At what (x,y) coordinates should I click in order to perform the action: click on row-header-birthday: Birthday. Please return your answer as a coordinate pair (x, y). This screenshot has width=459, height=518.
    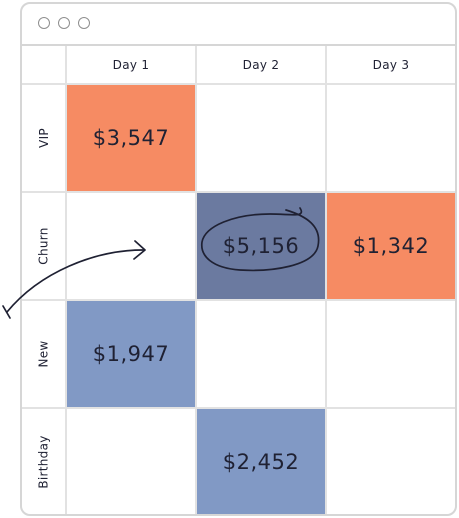
    Looking at the image, I should click on (44, 461).